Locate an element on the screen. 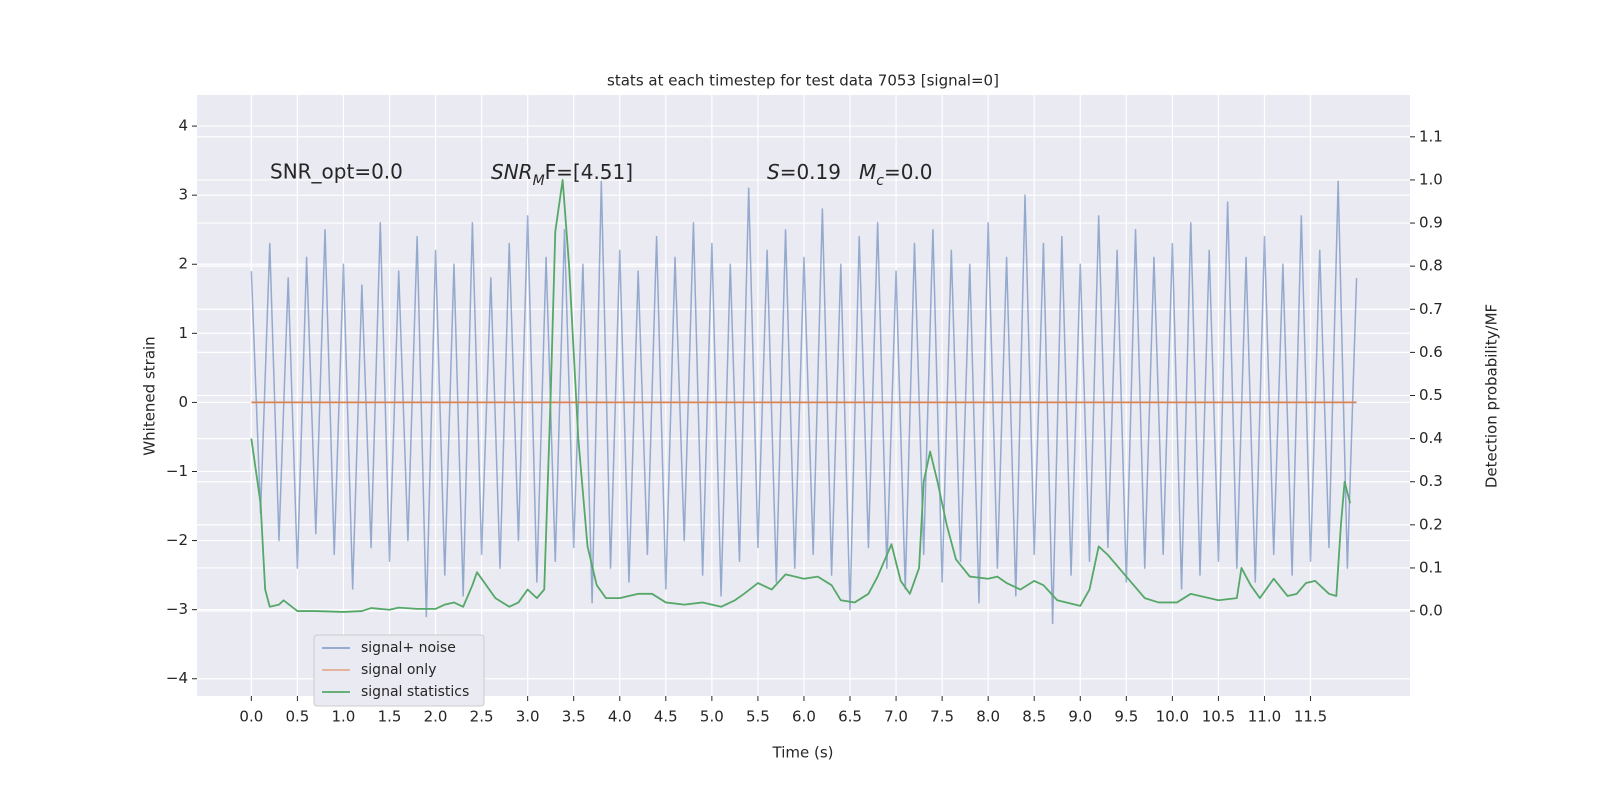 The image size is (1600, 800). x-tick-label: 3.0 is located at coordinates (528, 717).